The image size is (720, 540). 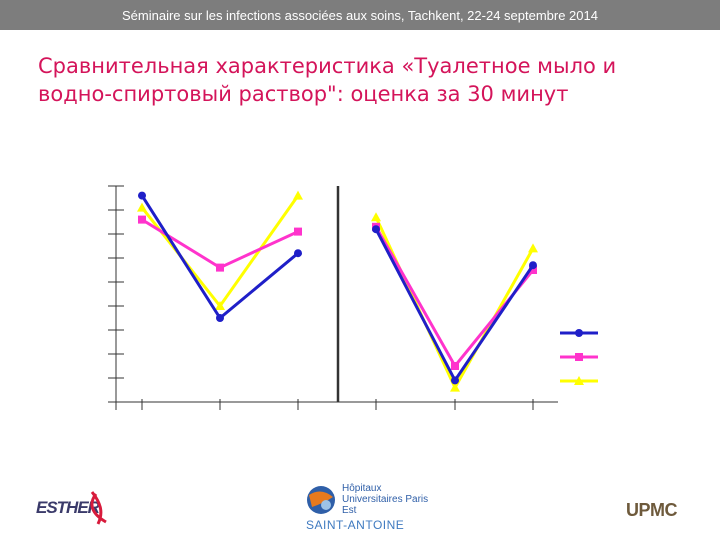 I want to click on esther-logo-text: ESTHER, so click(x=68, y=507).